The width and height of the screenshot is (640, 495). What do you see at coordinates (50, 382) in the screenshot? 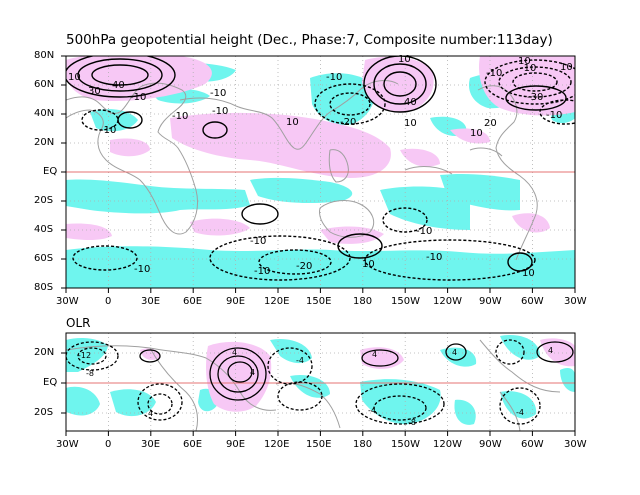
I see `bottom-lat-label: EQ` at bounding box center [50, 382].